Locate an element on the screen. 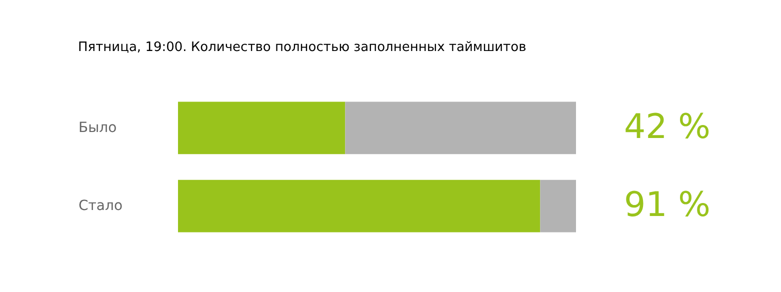  data-label: 42 % is located at coordinates (667, 126).